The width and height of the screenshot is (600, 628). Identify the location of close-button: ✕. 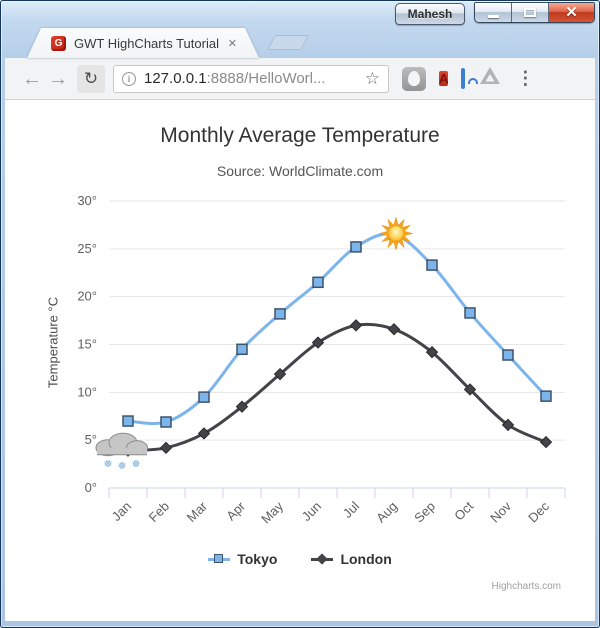
(571, 12).